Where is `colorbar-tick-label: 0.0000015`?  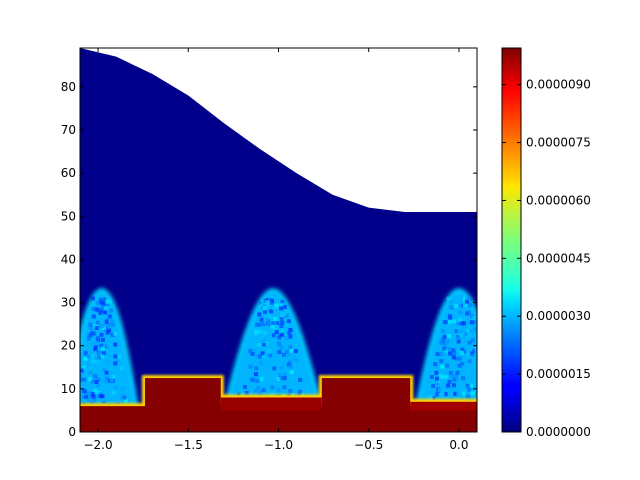 colorbar-tick-label: 0.0000015 is located at coordinates (558, 374).